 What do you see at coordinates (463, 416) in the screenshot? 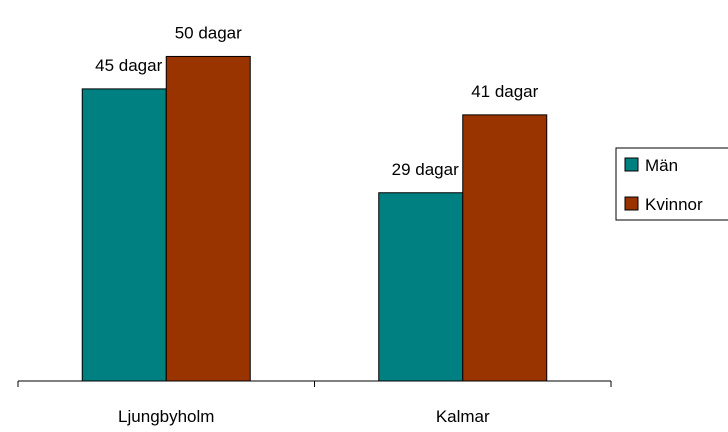
I see `tick-label-kalmar: Kalmar` at bounding box center [463, 416].